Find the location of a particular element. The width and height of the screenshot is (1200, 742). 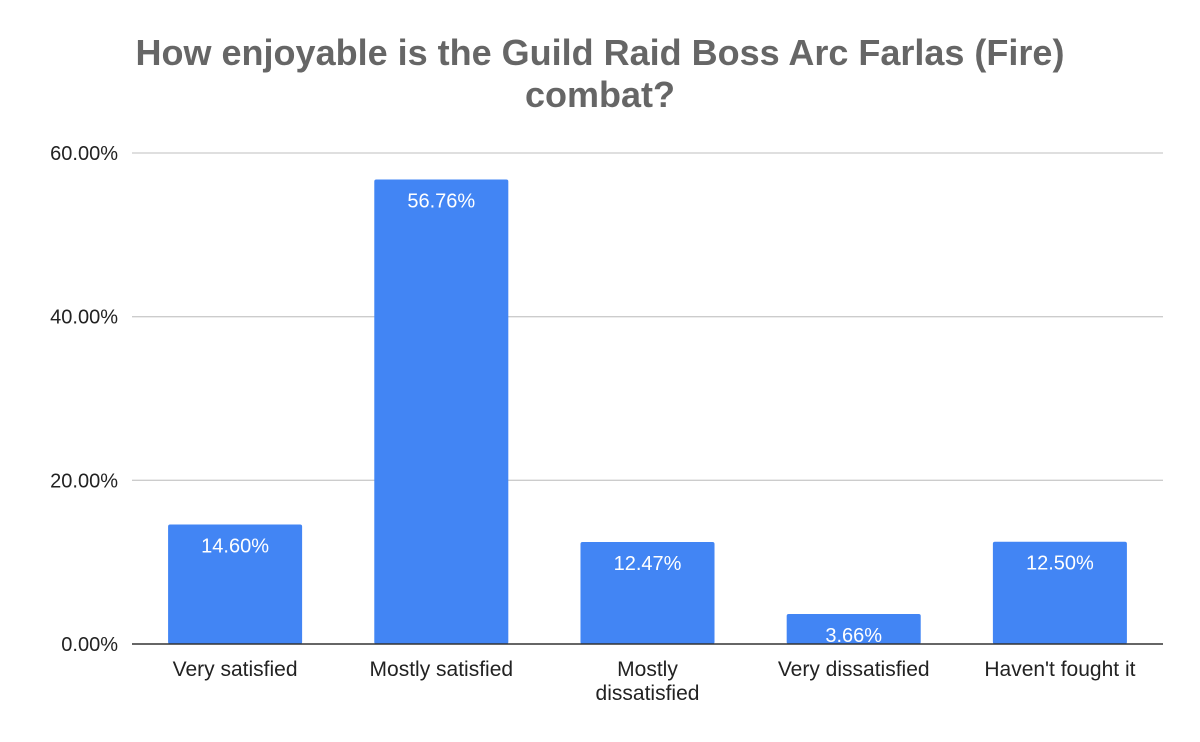

x-category-label: Mostly is located at coordinates (647, 669).